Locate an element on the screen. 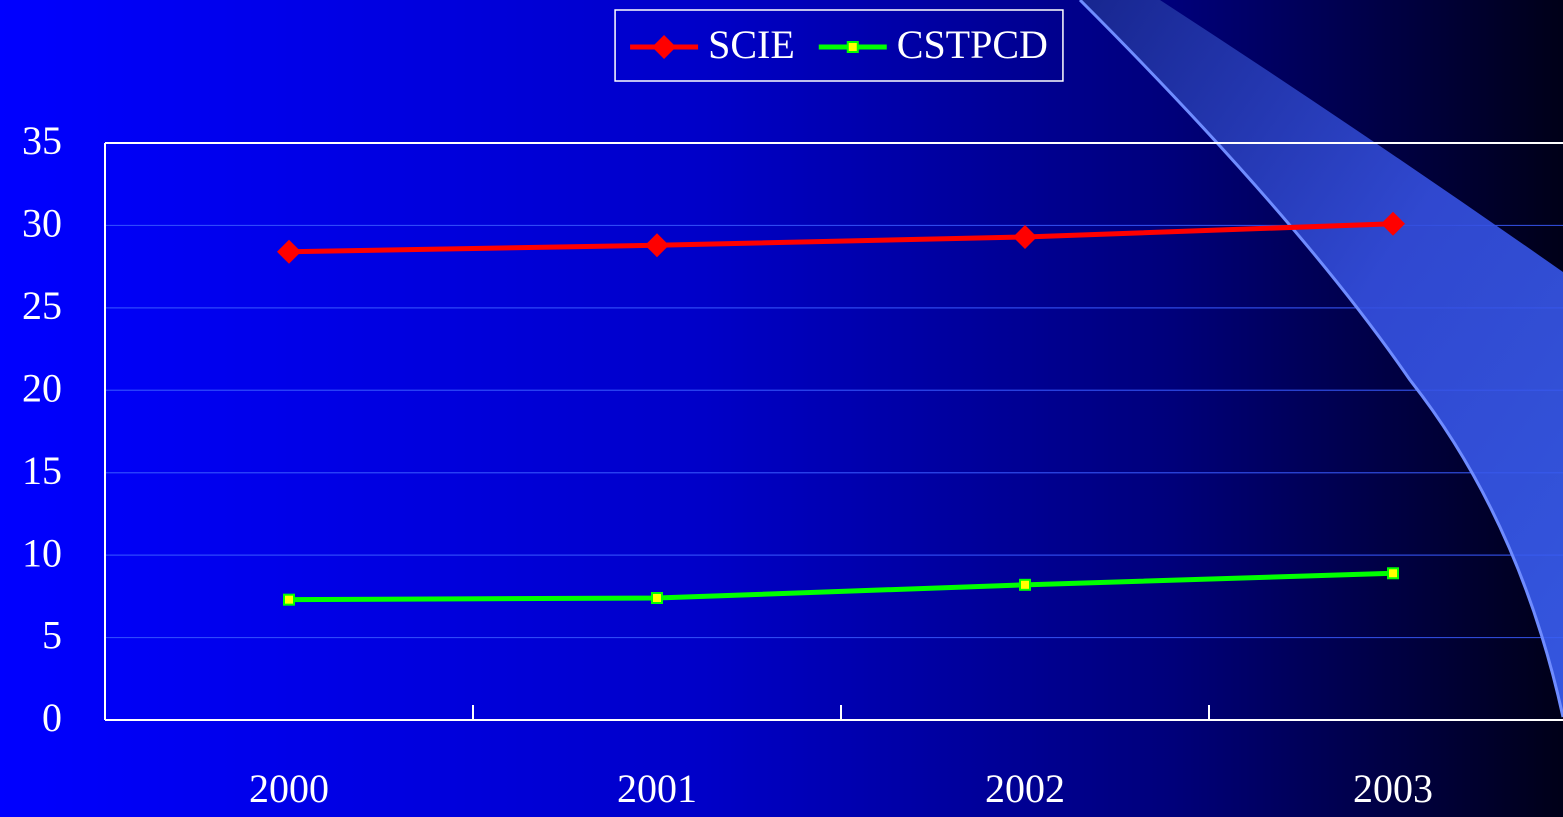 Image resolution: width=1563 pixels, height=817 pixels. y-tick-label: 0 is located at coordinates (52, 717).